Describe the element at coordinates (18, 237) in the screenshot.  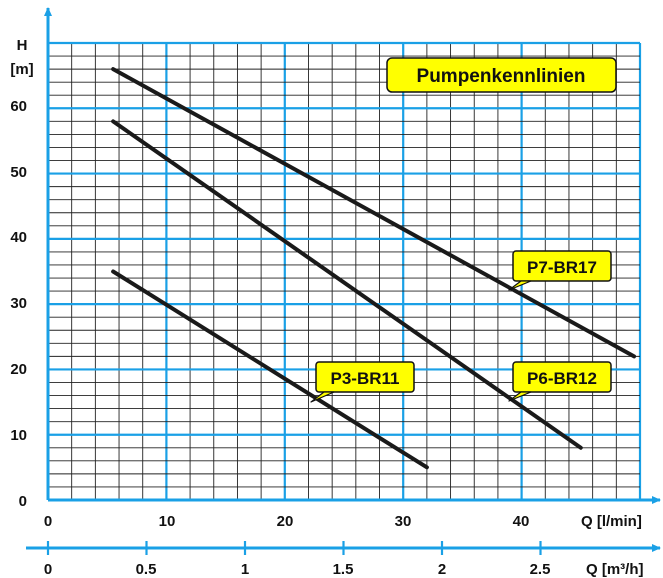
I see `y-tick-label: 40` at that location.